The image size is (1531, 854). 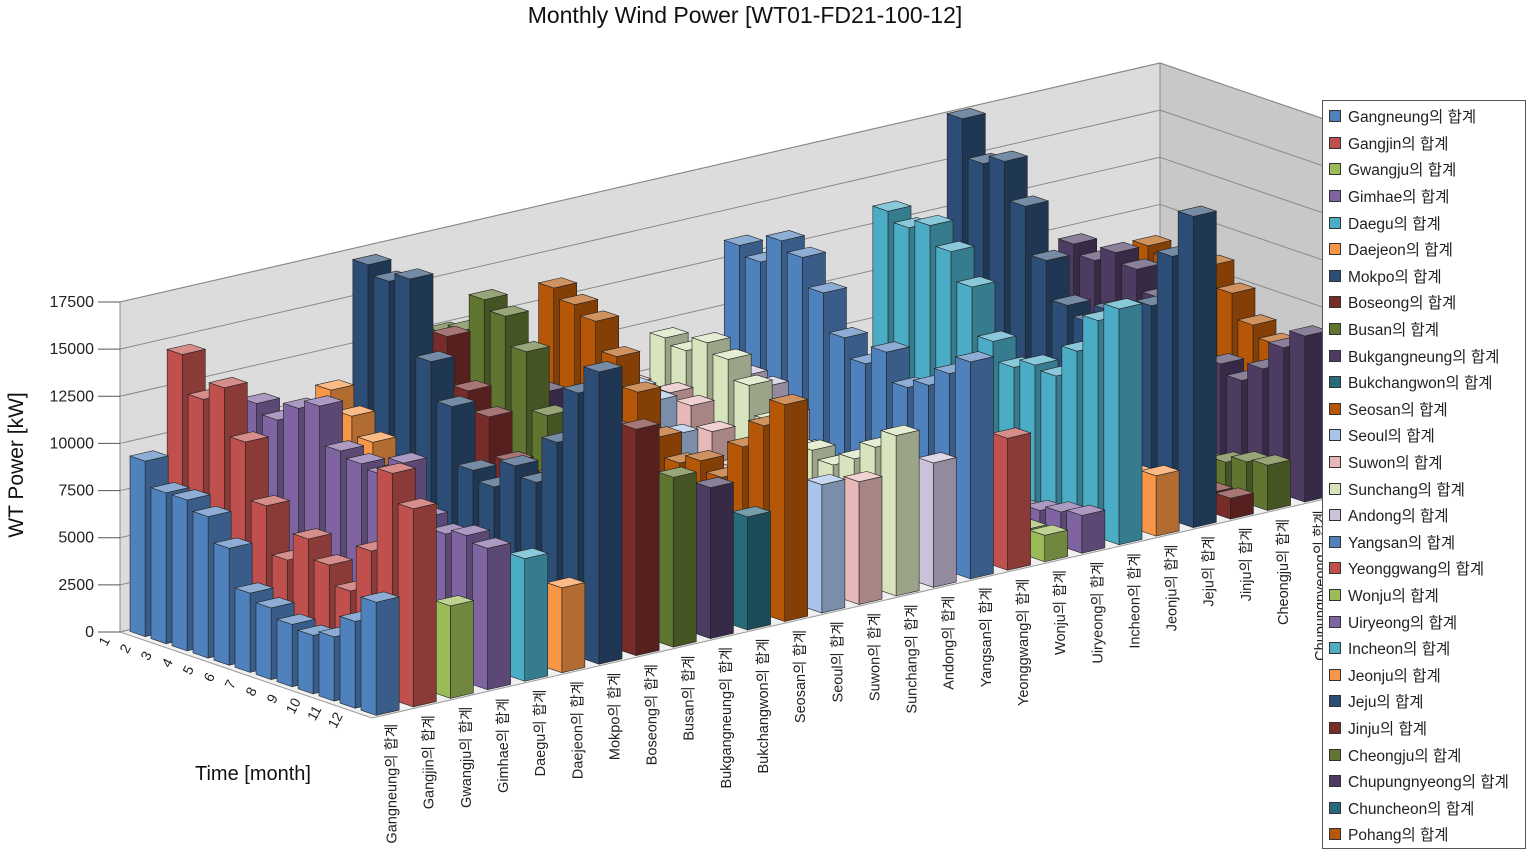 I want to click on series-axis-label: Incheon의 합계, so click(x=1134, y=601).